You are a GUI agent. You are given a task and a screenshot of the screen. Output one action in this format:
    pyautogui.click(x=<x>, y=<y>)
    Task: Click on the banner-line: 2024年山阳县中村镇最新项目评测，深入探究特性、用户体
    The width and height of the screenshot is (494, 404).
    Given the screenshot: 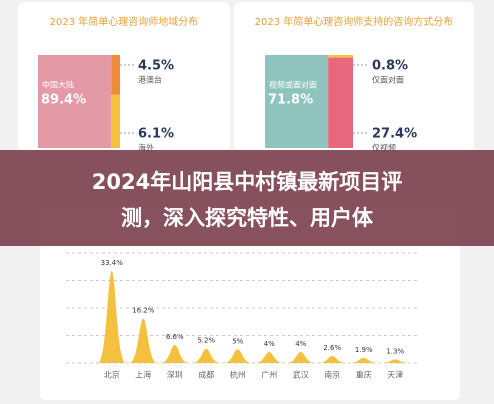 What is the action you would take?
    pyautogui.click(x=247, y=200)
    